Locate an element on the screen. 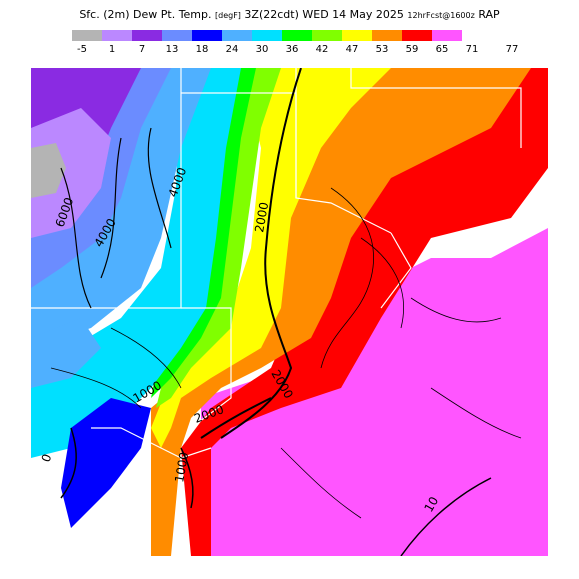 The image size is (579, 579). legend-label-2: 7 is located at coordinates (142, 49).